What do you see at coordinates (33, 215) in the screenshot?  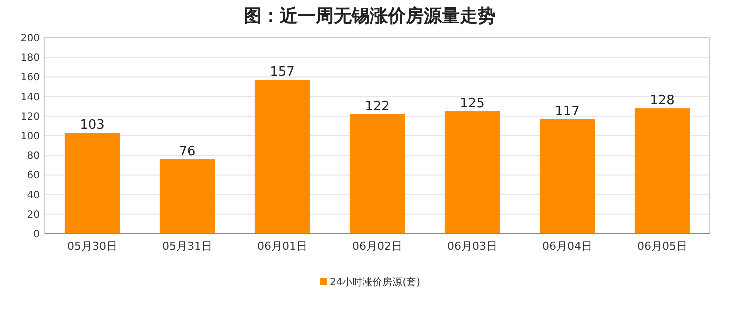 I see `y-tick-label: 20` at bounding box center [33, 215].